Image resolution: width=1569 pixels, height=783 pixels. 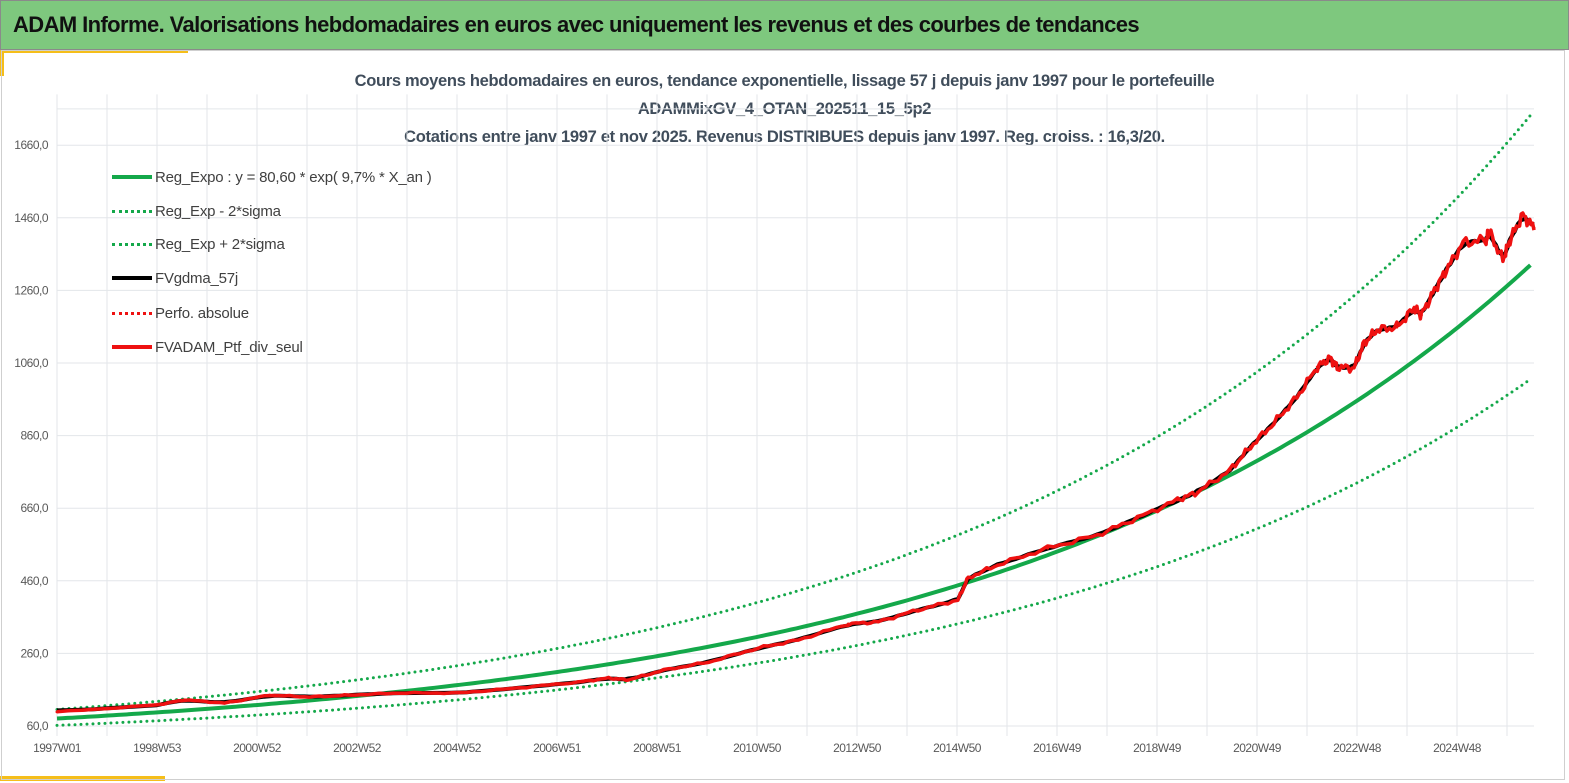 What do you see at coordinates (57, 748) in the screenshot?
I see `x-tick-label: 1997W01` at bounding box center [57, 748].